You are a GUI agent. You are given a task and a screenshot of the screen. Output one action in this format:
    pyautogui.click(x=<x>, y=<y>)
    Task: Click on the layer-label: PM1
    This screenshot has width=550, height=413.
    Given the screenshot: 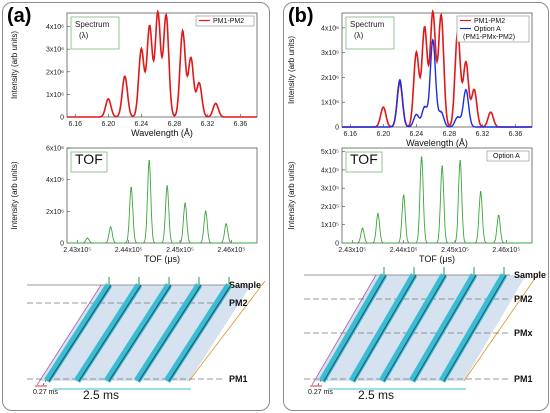 What is the action you would take?
    pyautogui.click(x=238, y=379)
    